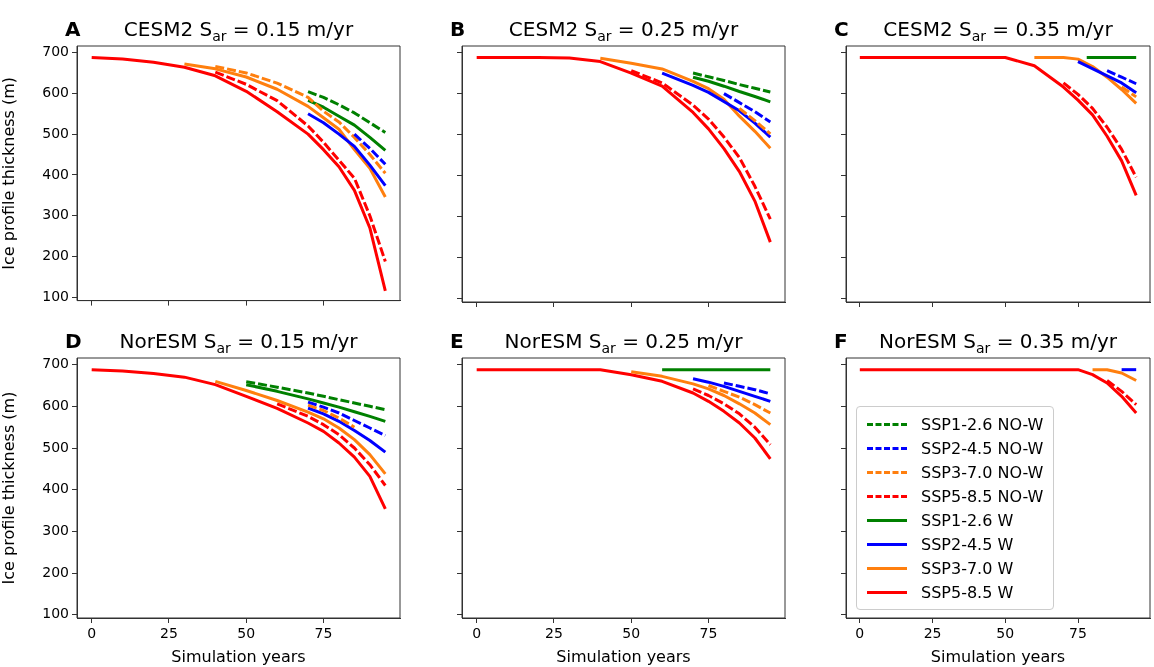  I want to click on legend-label: SSP3-7.0 NO-W, so click(982, 472).